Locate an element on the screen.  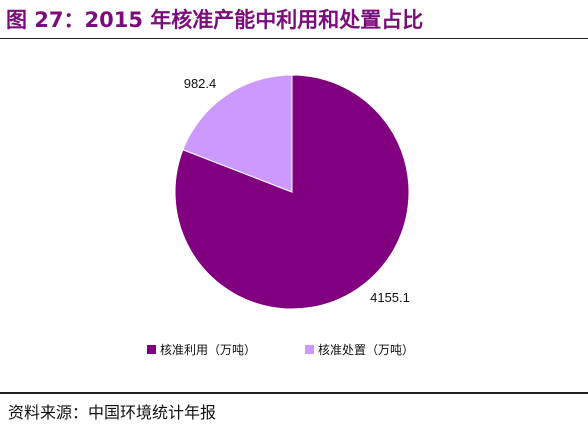
figure-title: 图 27：2015 年核准产能中利用和处置占比 is located at coordinates (215, 20).